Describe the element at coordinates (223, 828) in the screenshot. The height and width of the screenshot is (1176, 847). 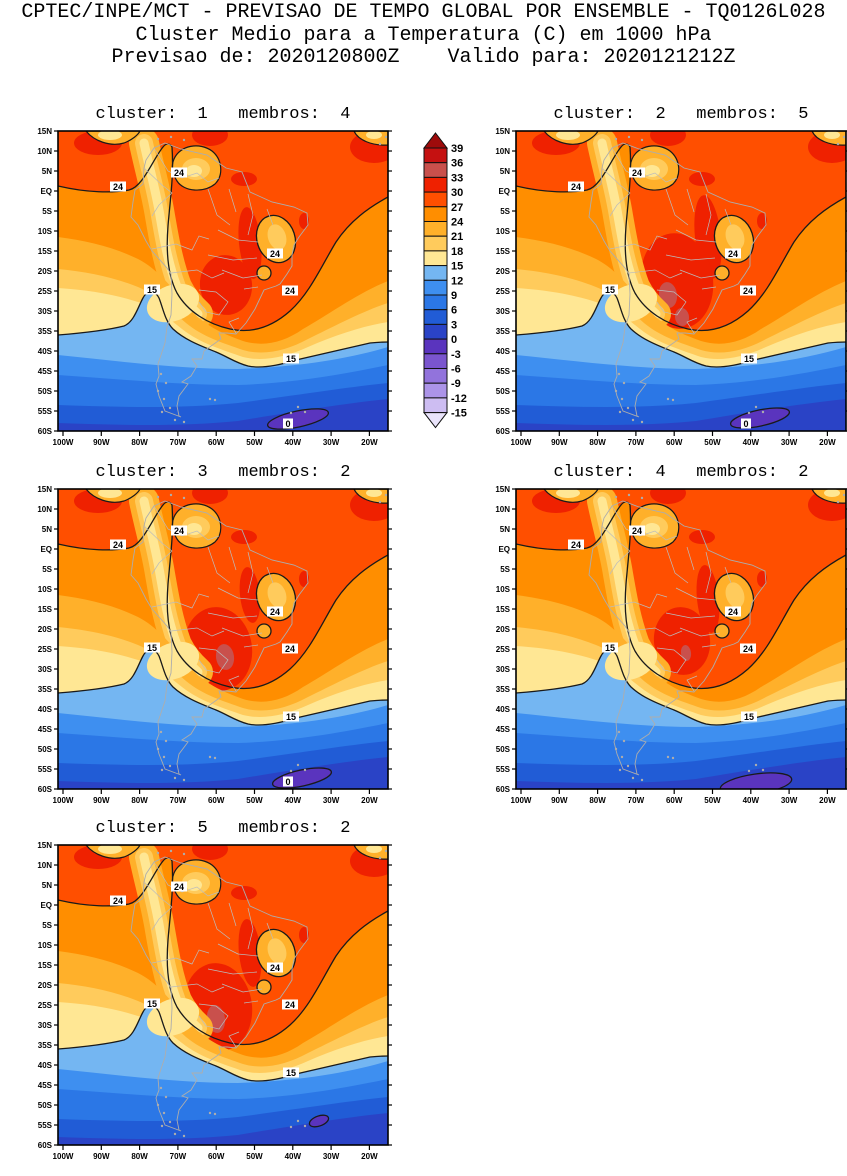
I see `panel-title-cluster-5: cluster: 5 membros: 2` at that location.